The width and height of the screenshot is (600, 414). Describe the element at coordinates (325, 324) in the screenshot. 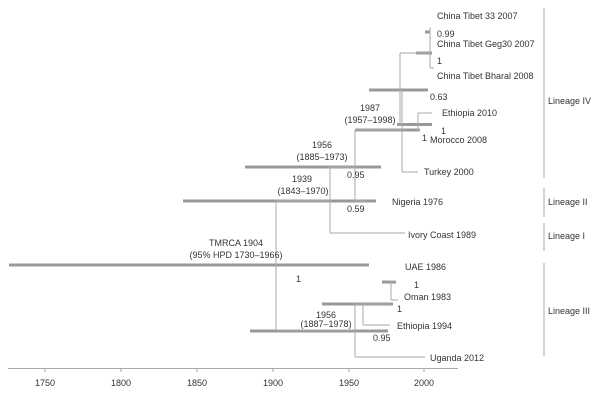

I see `node-hpd-1956b: (1887–1978)` at that location.